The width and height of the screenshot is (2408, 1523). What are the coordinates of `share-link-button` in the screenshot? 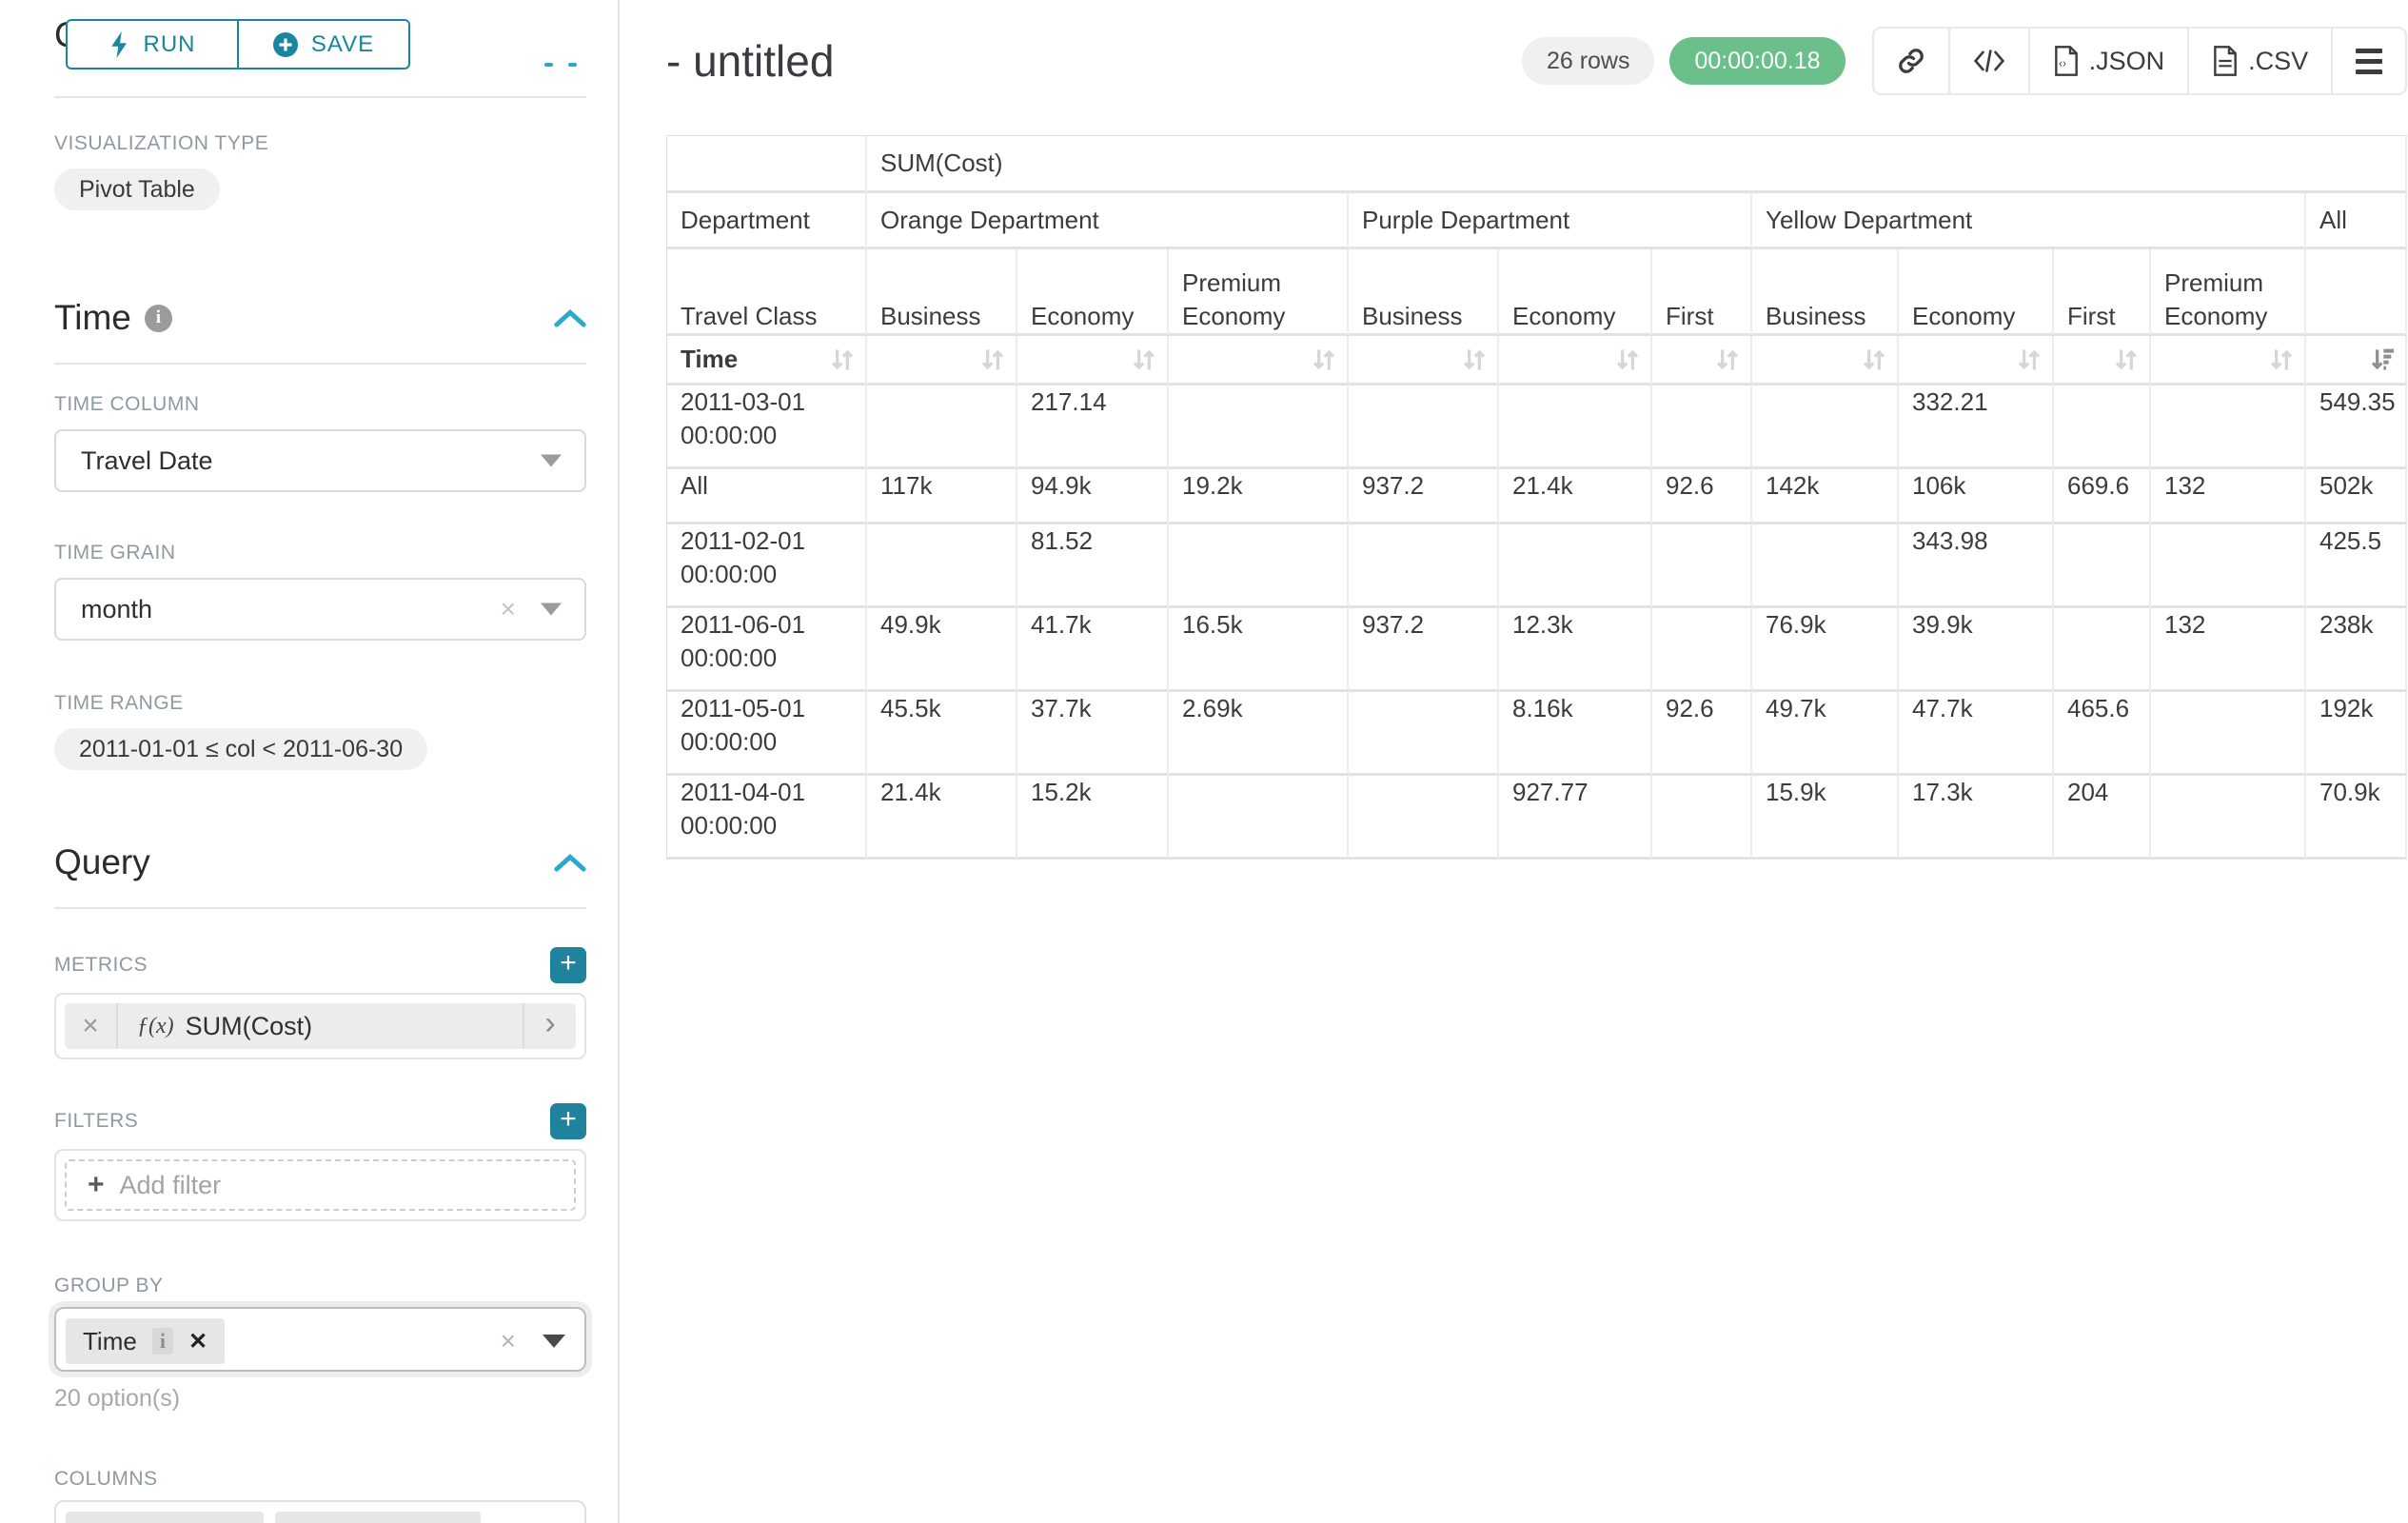 It's located at (1911, 61).